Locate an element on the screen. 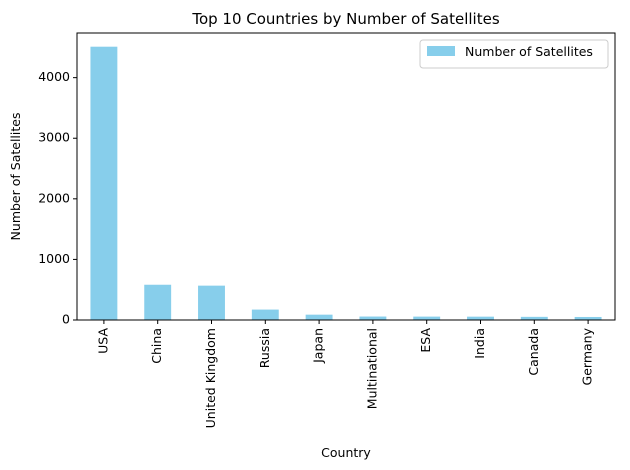 Image resolution: width=630 pixels, height=470 pixels. y-tick-label: 4000 is located at coordinates (54, 76).